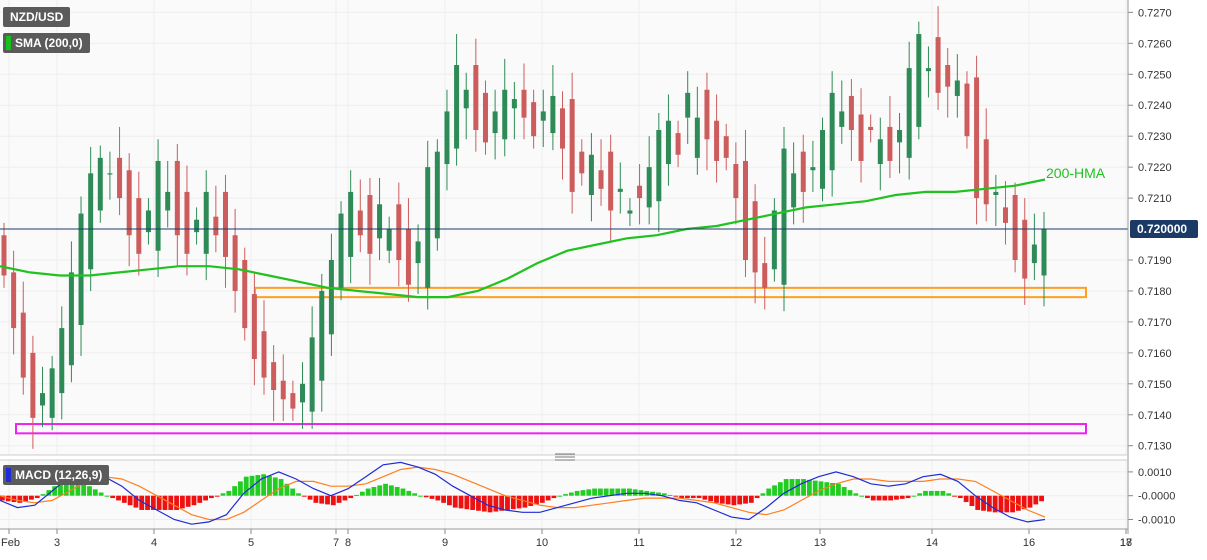  I want to click on x-tick-label: 17, so click(1126, 543).